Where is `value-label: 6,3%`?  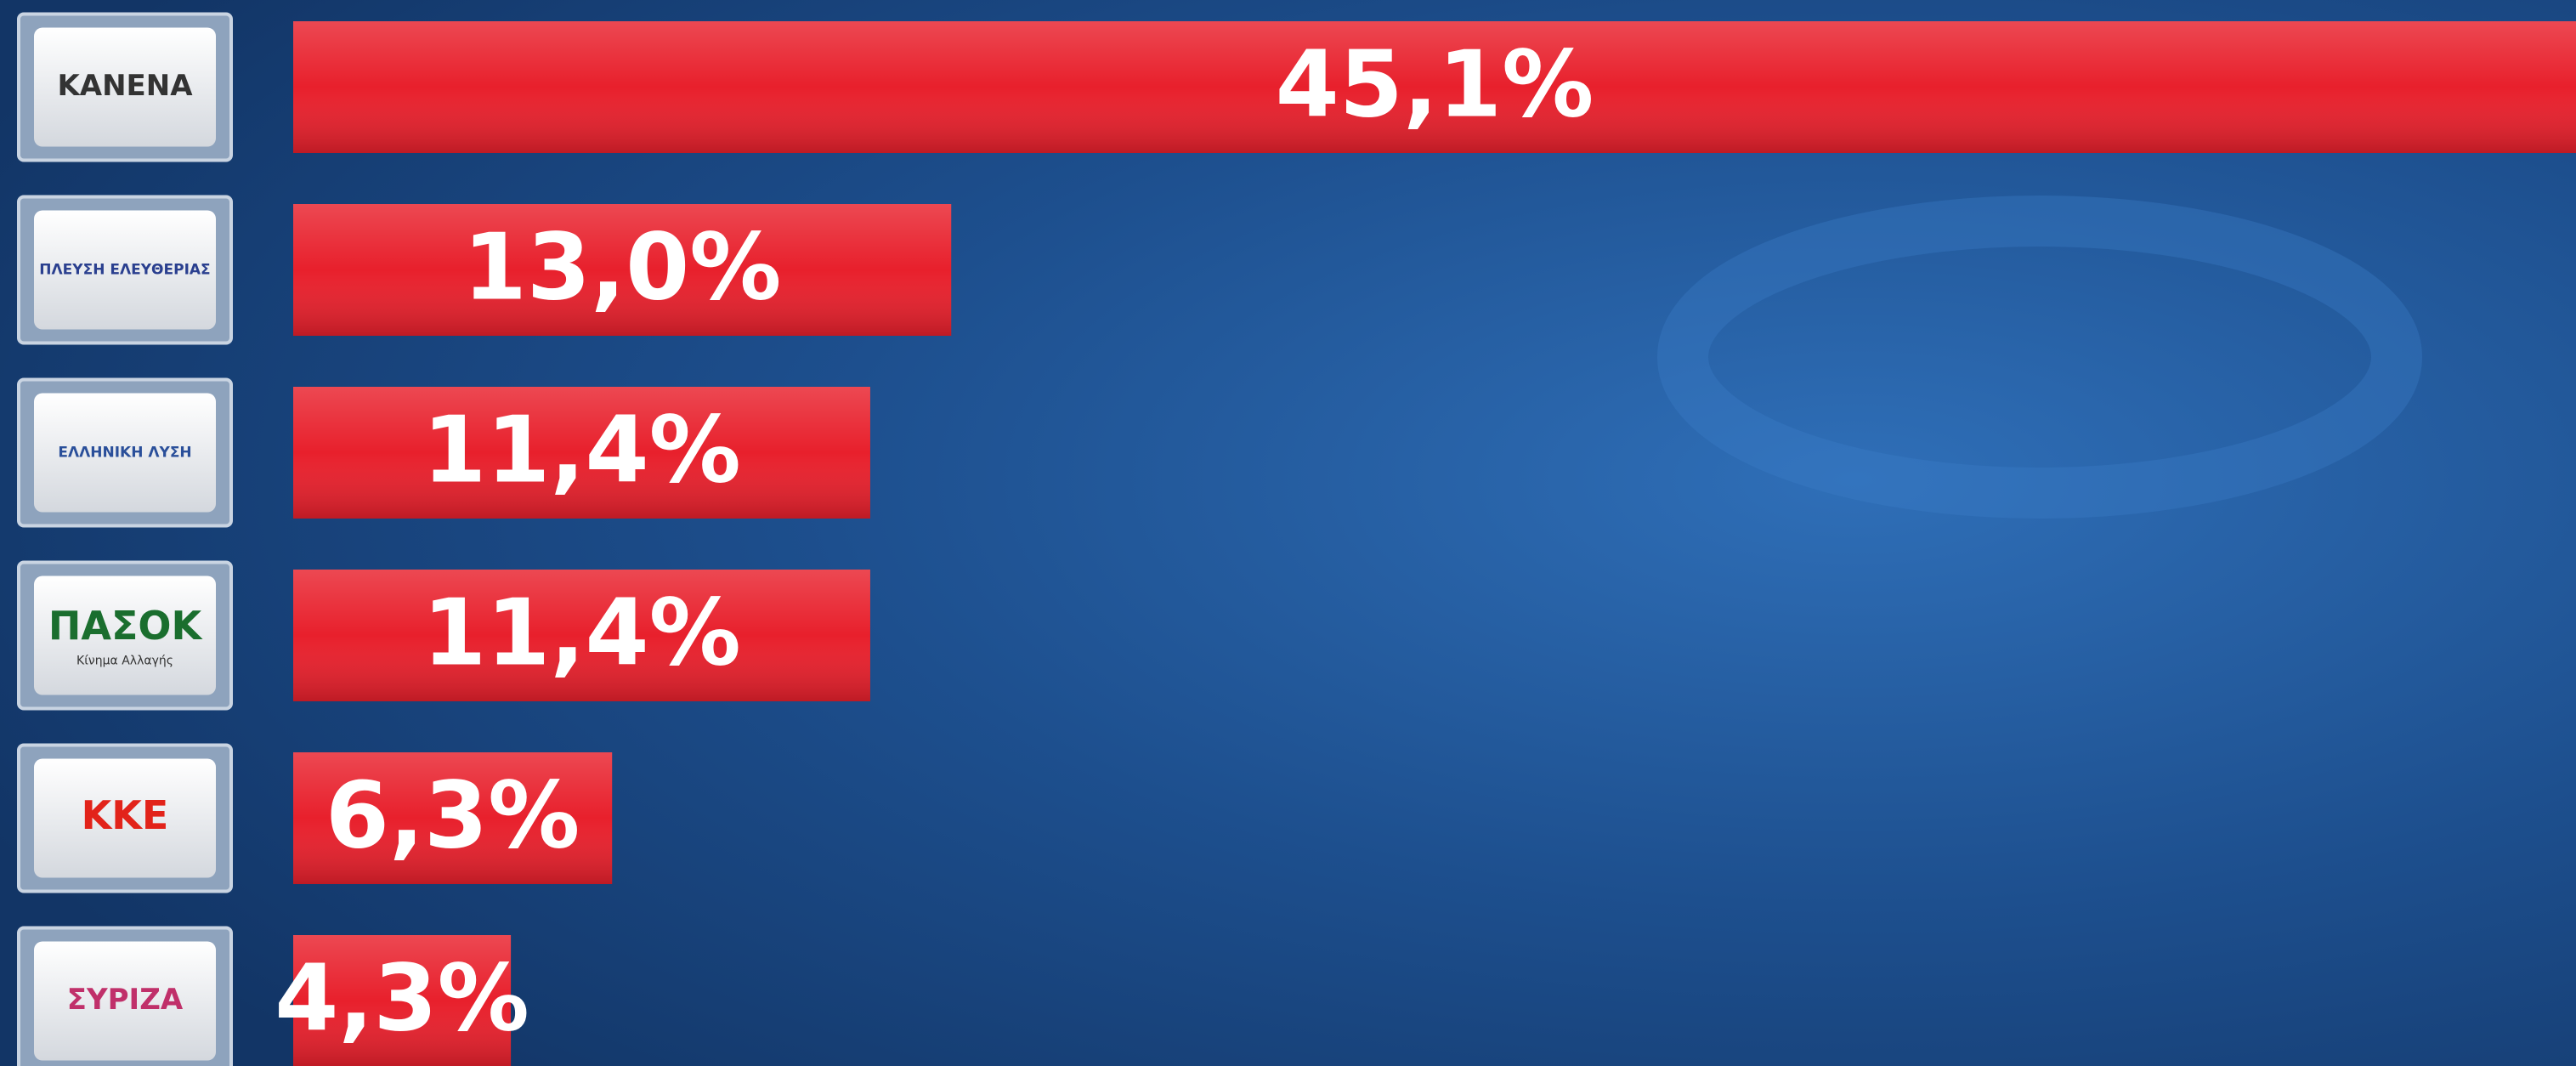 value-label: 6,3% is located at coordinates (453, 816).